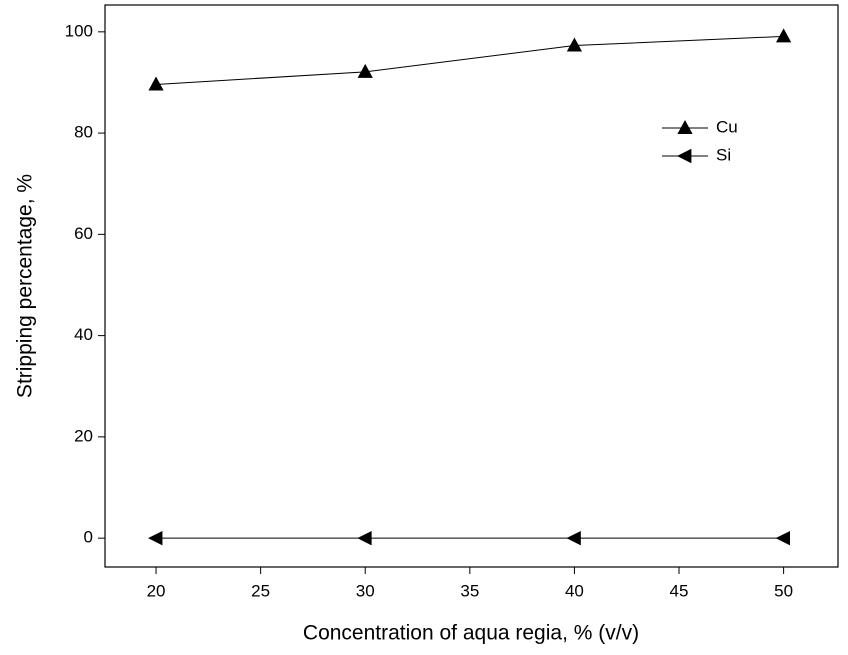 This screenshot has height=655, width=848. Describe the element at coordinates (156, 590) in the screenshot. I see `x-tick-label: 20` at that location.